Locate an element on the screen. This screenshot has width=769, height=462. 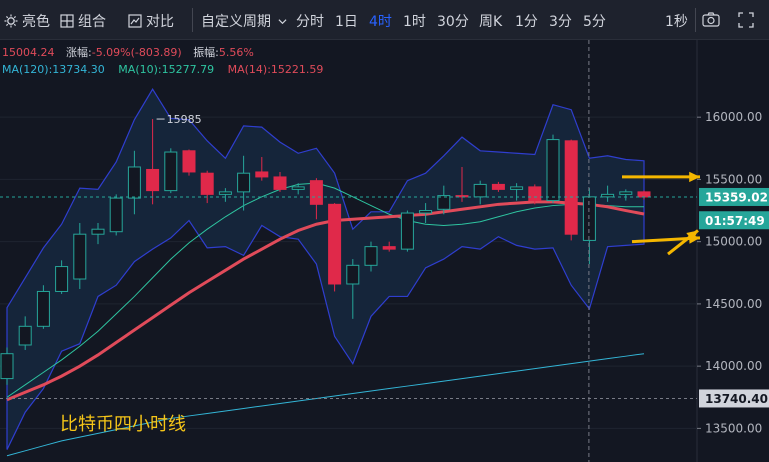
period-tab-30m: 30分 is located at coordinates (453, 22).